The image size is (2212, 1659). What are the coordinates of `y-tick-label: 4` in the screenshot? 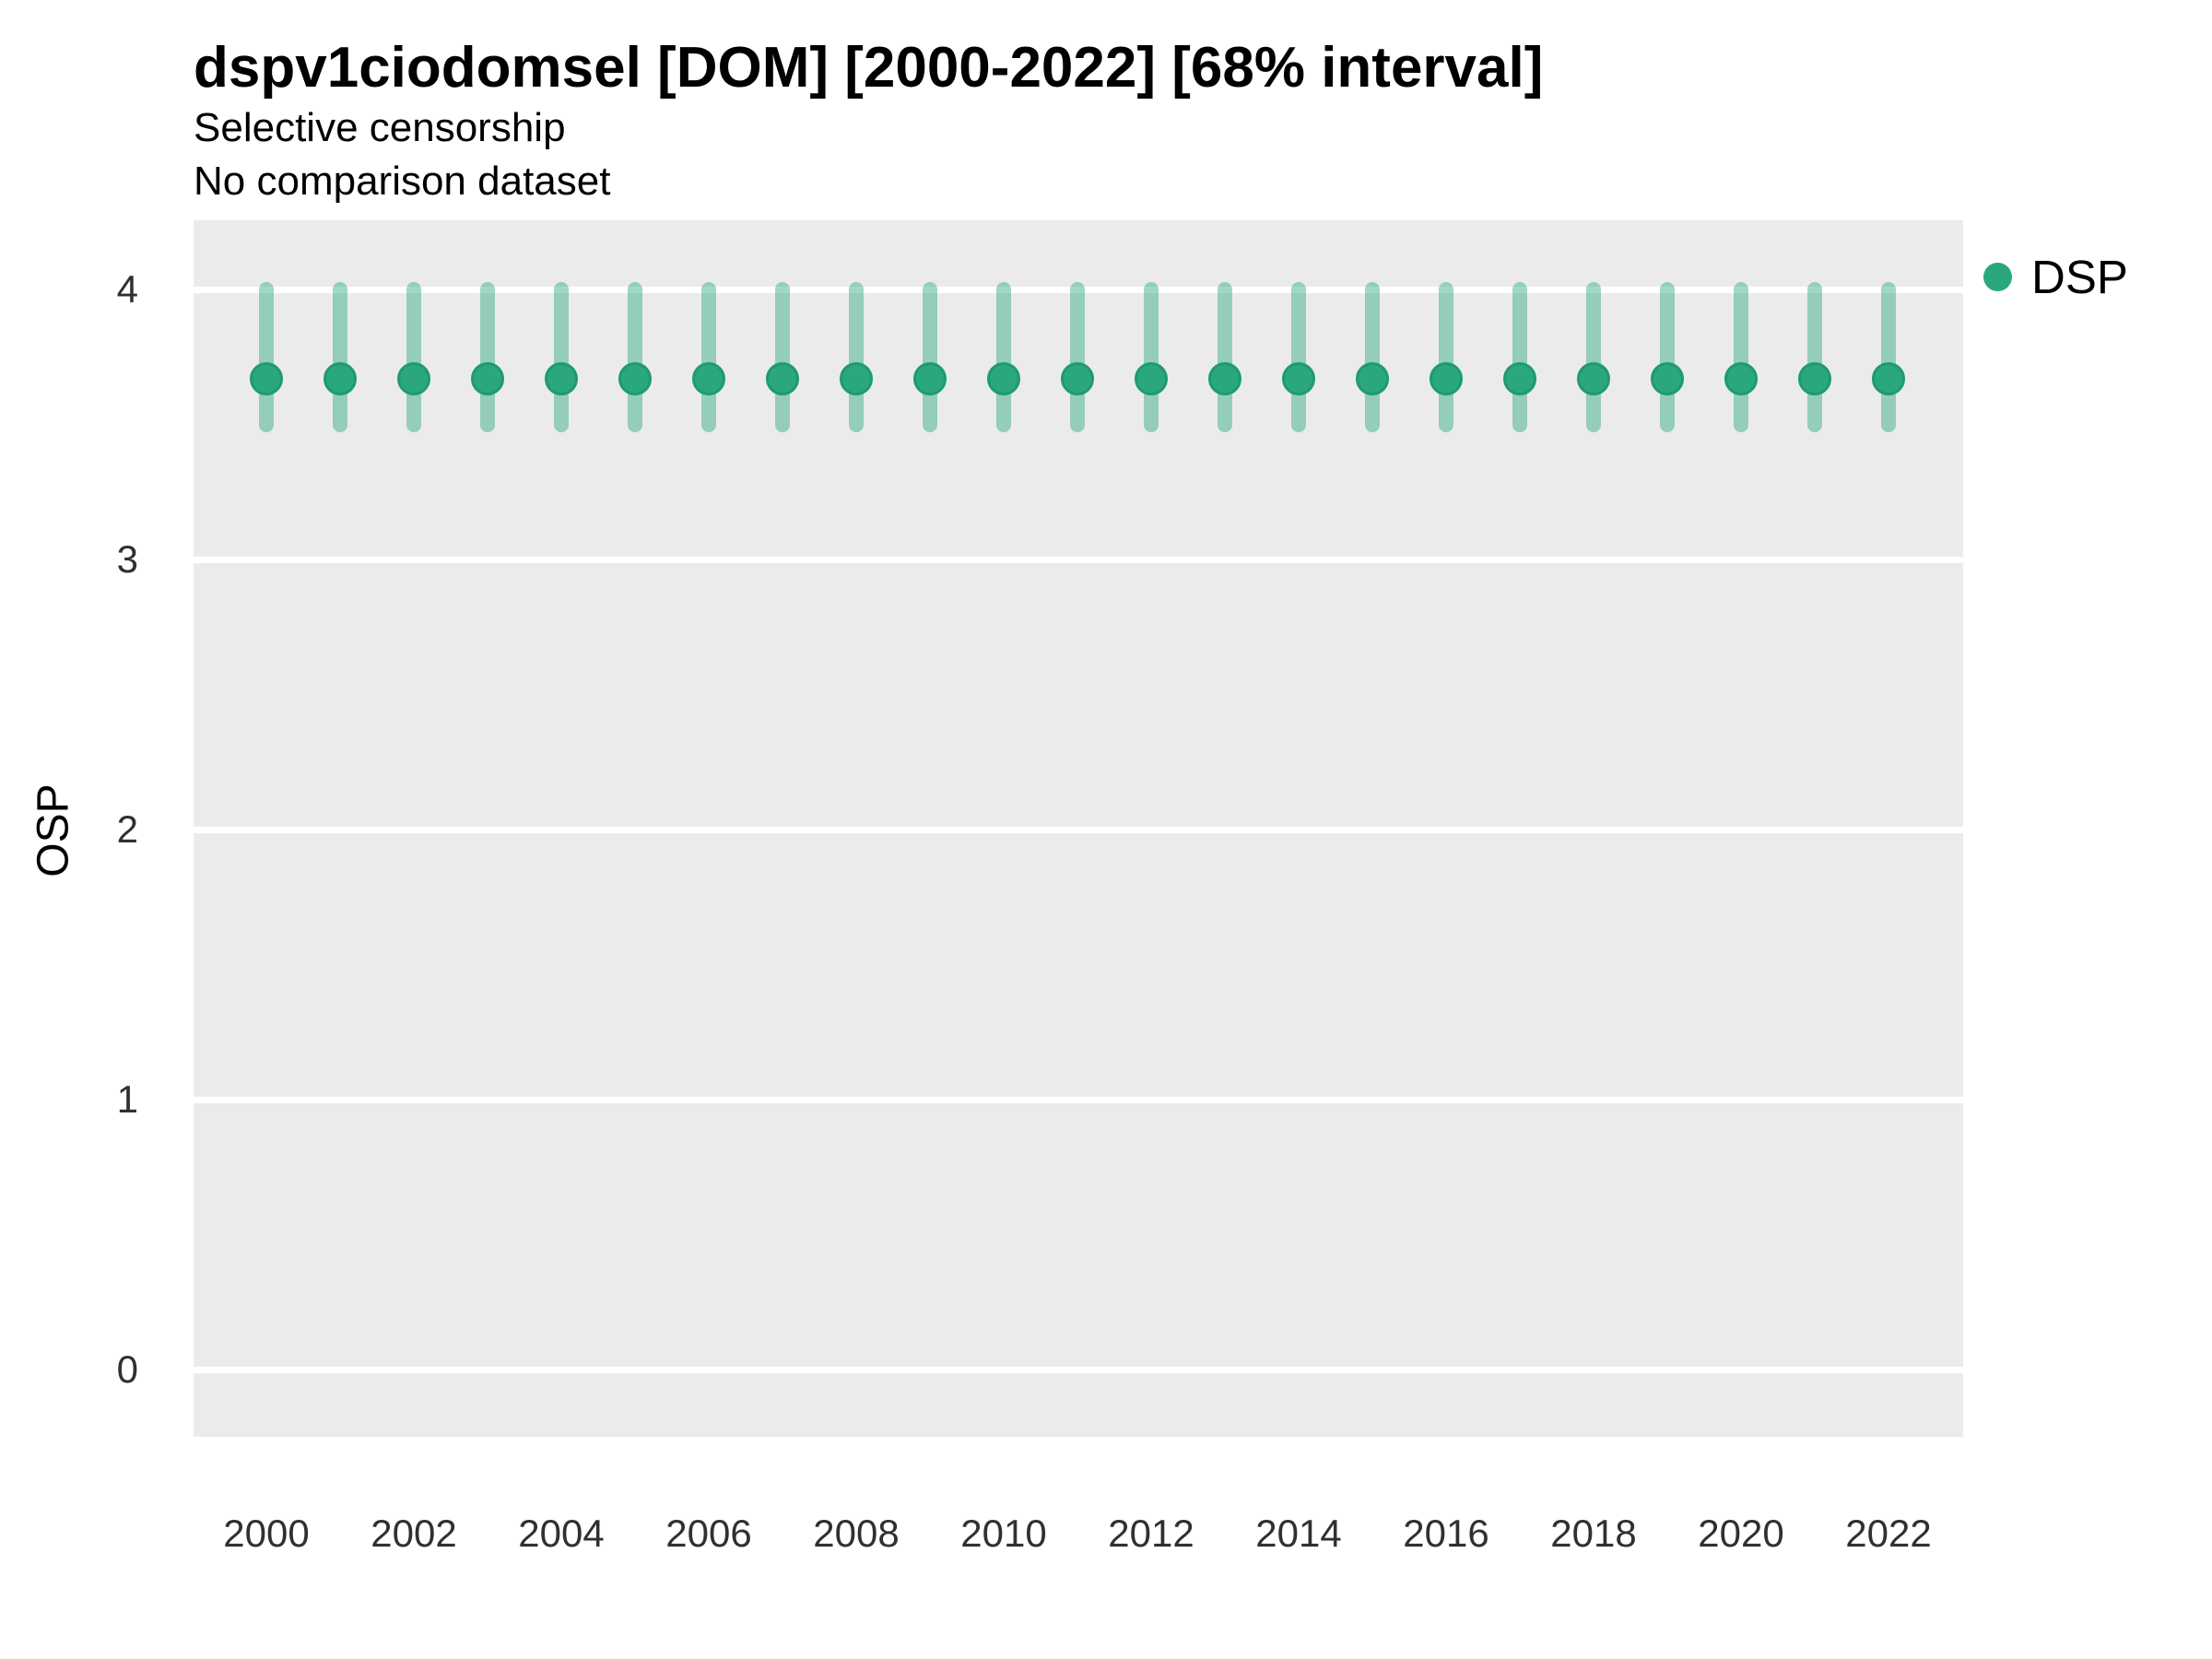 It's located at (127, 289).